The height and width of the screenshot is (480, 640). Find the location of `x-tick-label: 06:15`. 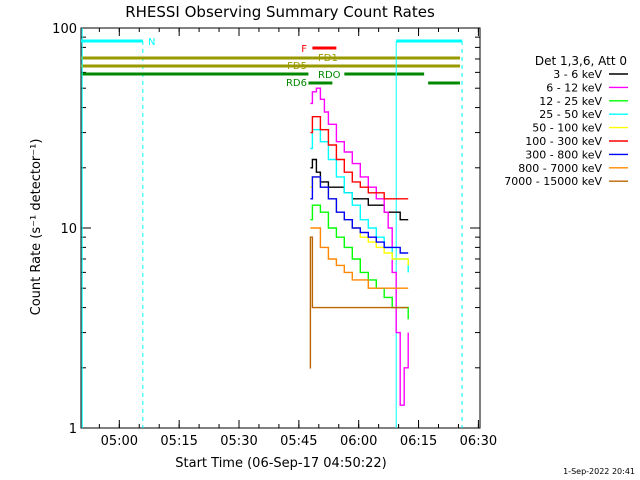

x-tick-label: 06:15 is located at coordinates (418, 441).